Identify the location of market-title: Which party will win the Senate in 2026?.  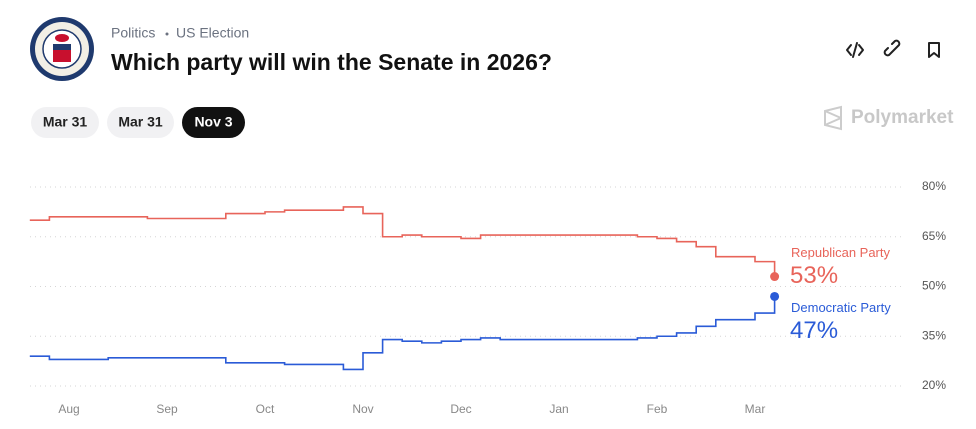
(331, 62).